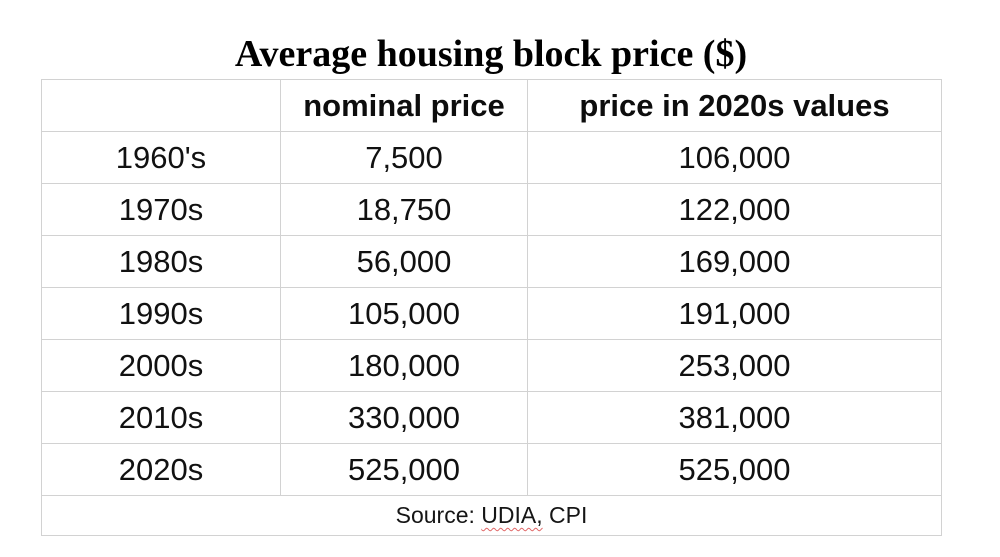  Describe the element at coordinates (565, 515) in the screenshot. I see `source-suffix: CPI` at that location.